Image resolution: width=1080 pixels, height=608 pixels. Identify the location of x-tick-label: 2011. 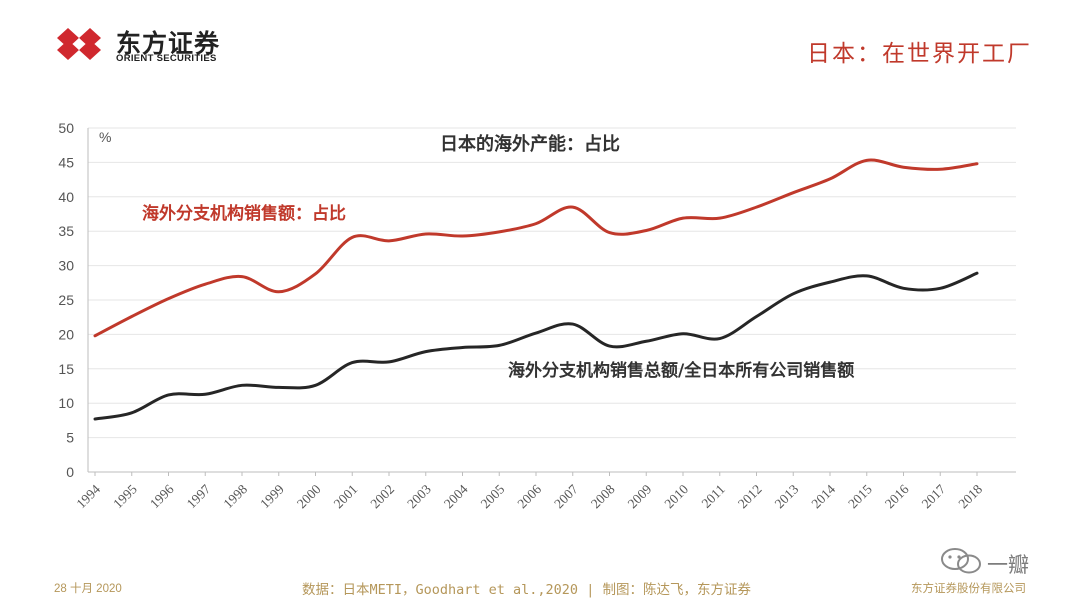
(713, 496).